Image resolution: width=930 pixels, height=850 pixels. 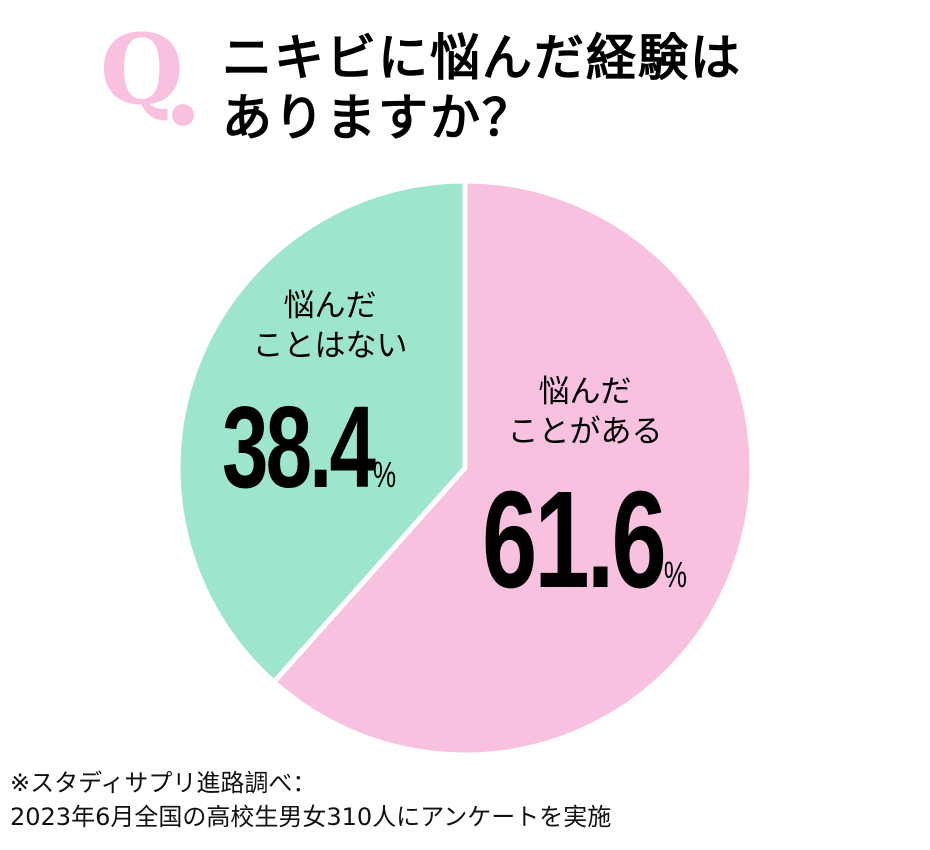 I want to click on slice-label-yes-line2: ことがある, so click(x=585, y=432).